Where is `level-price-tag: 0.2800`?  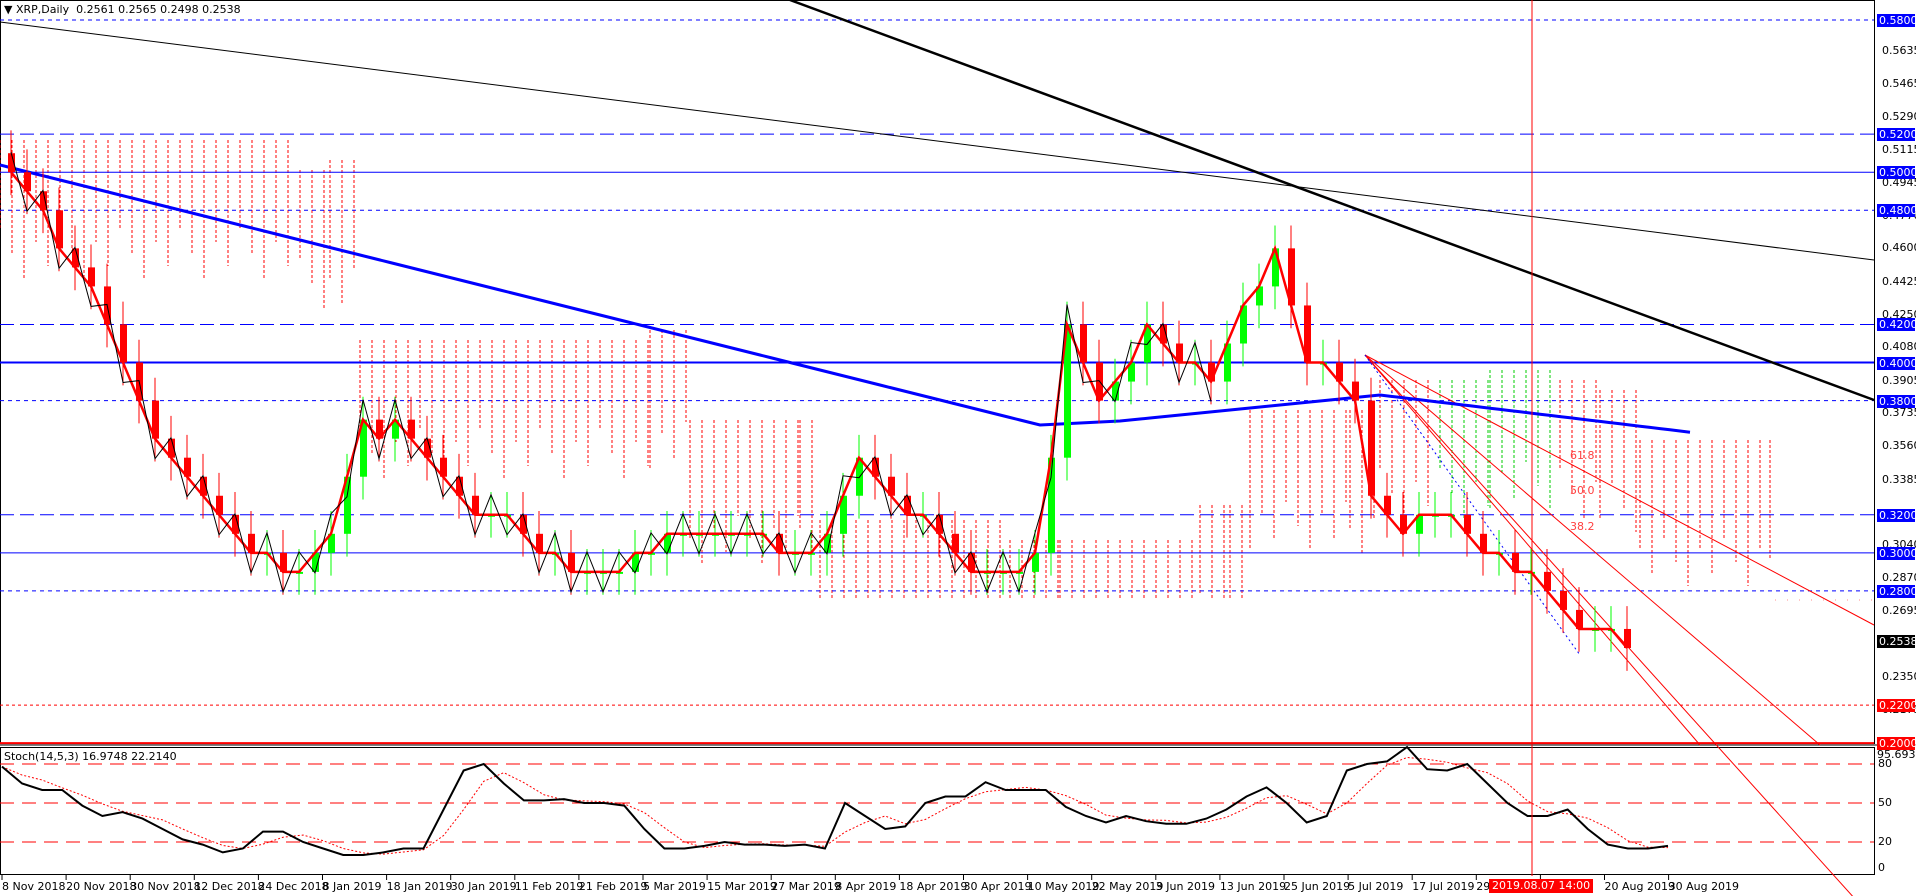 level-price-tag: 0.2800 is located at coordinates (1896, 591).